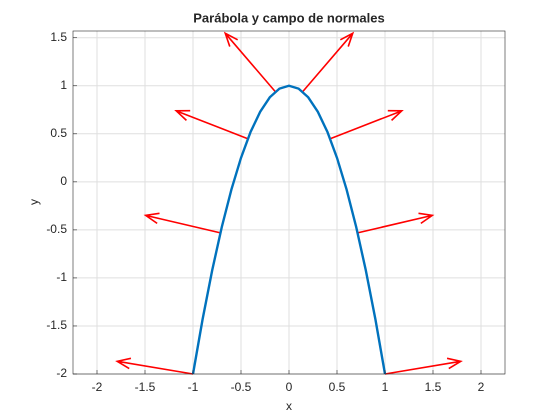 The image size is (560, 420). I want to click on y-tick-label: 0, so click(63, 181).